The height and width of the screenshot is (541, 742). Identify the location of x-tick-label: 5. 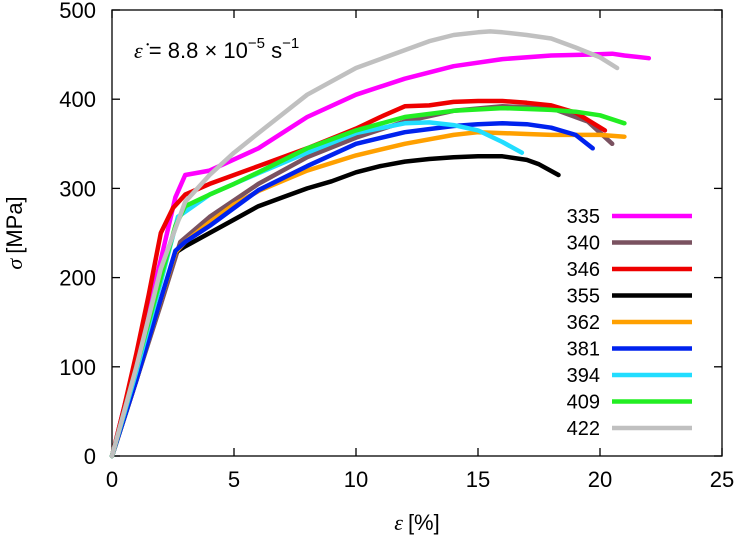
(234, 479).